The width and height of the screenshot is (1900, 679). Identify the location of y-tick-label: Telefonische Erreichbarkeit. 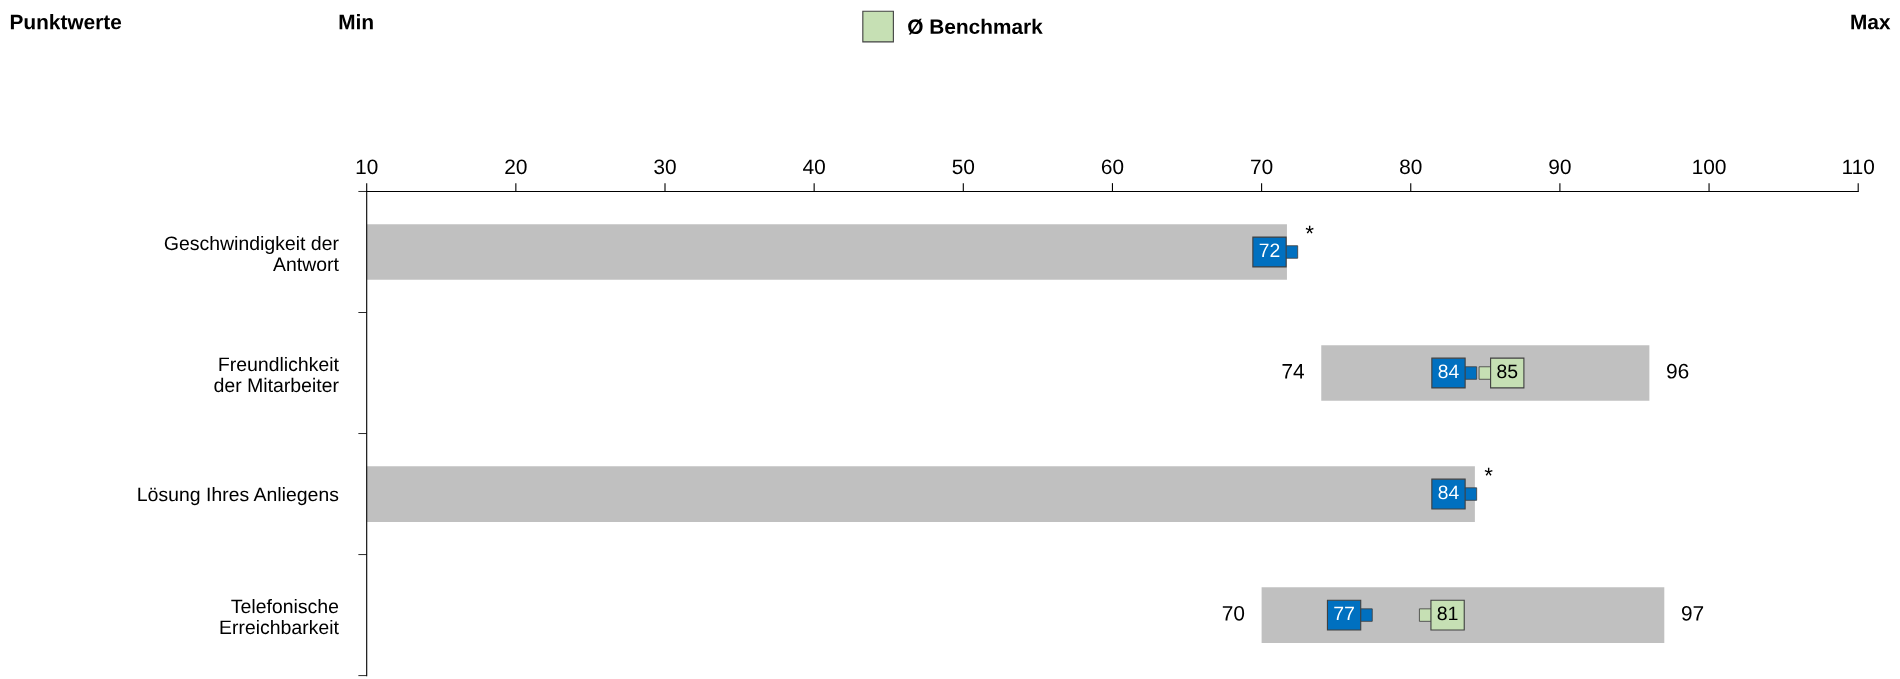
(279, 616).